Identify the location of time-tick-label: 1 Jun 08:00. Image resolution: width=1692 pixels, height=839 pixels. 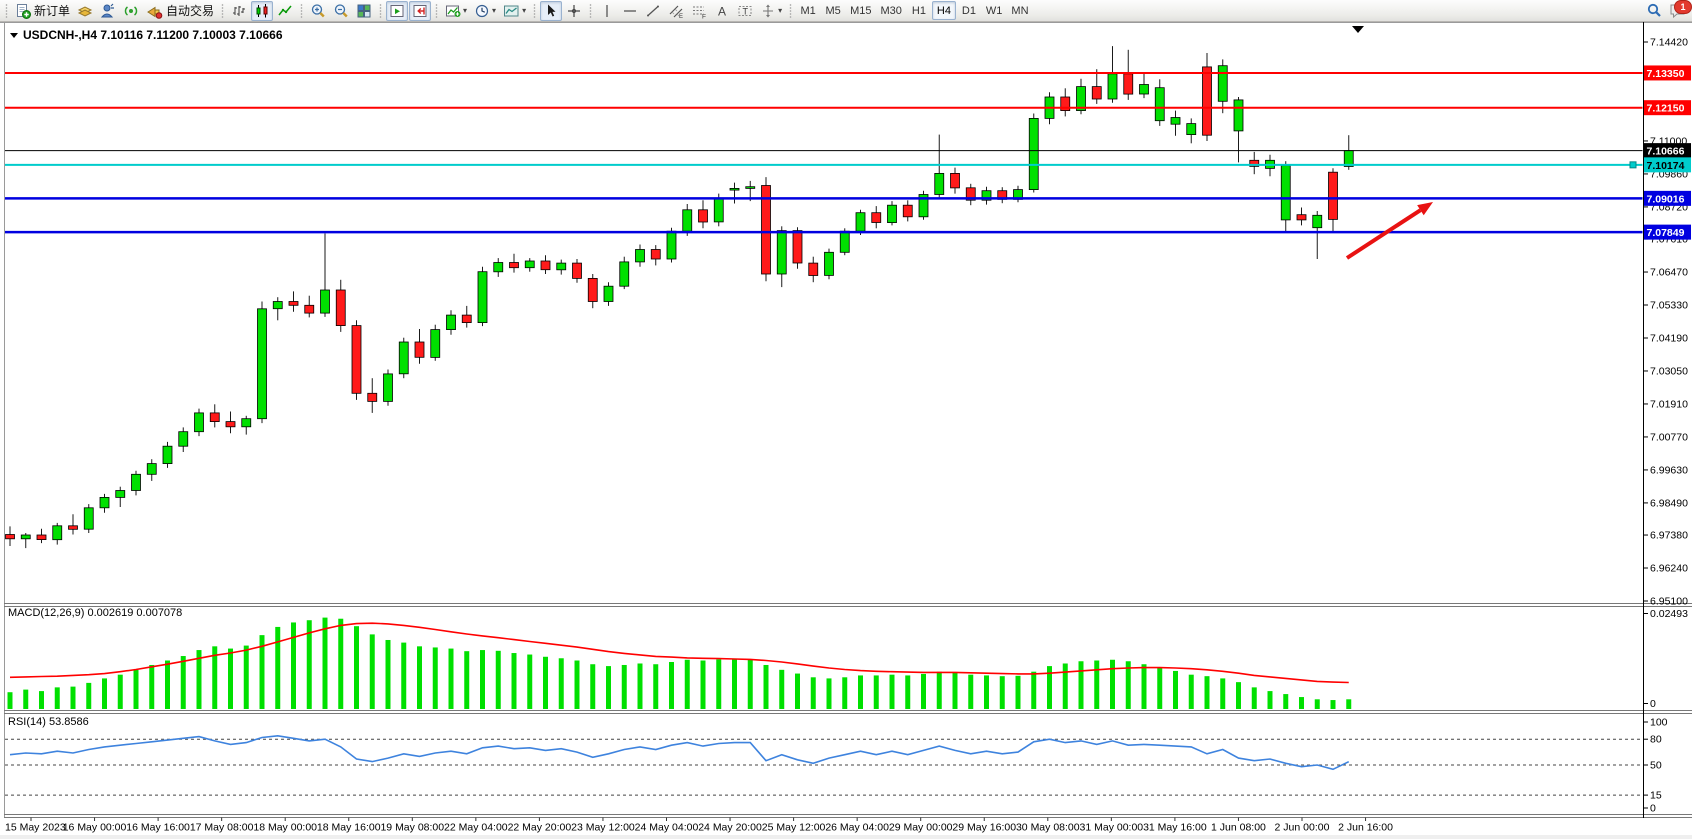
(1238, 828).